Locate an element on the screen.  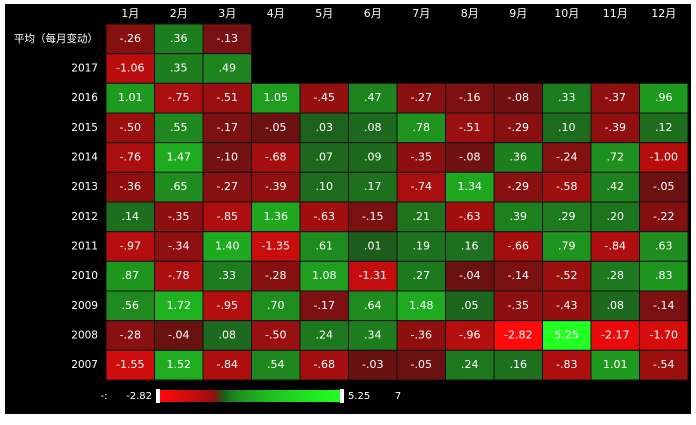
cell-label: .10 is located at coordinates (567, 127).